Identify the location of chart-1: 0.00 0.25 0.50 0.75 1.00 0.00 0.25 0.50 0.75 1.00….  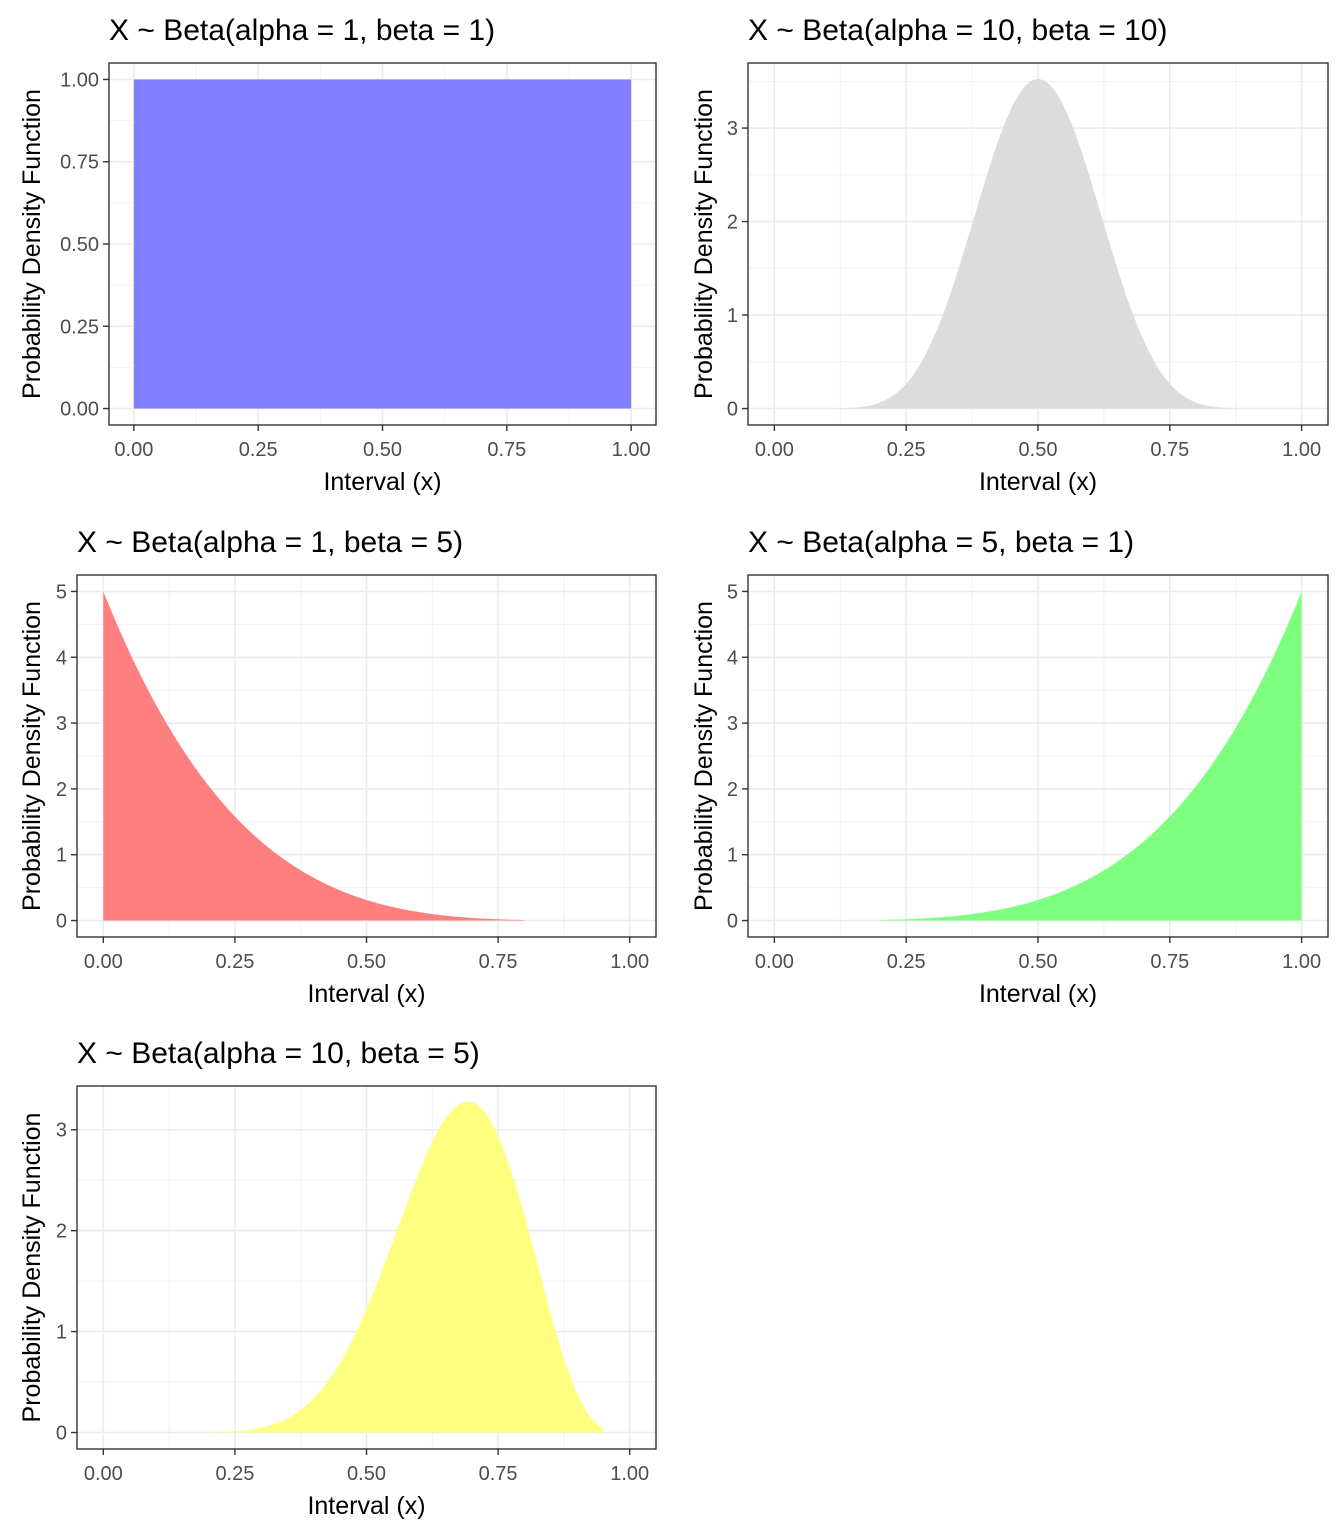
(337, 255).